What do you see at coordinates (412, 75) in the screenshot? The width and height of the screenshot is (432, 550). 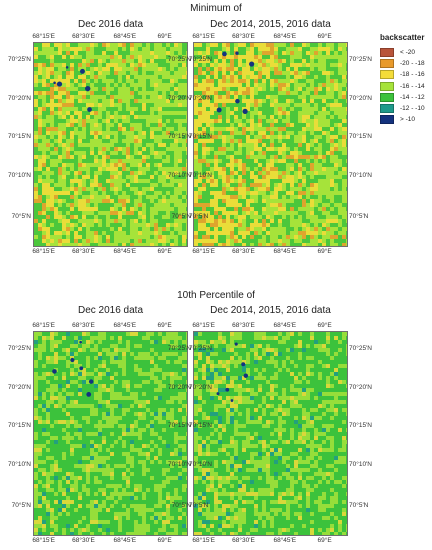 I see `legend-label: -18 - -16` at bounding box center [412, 75].